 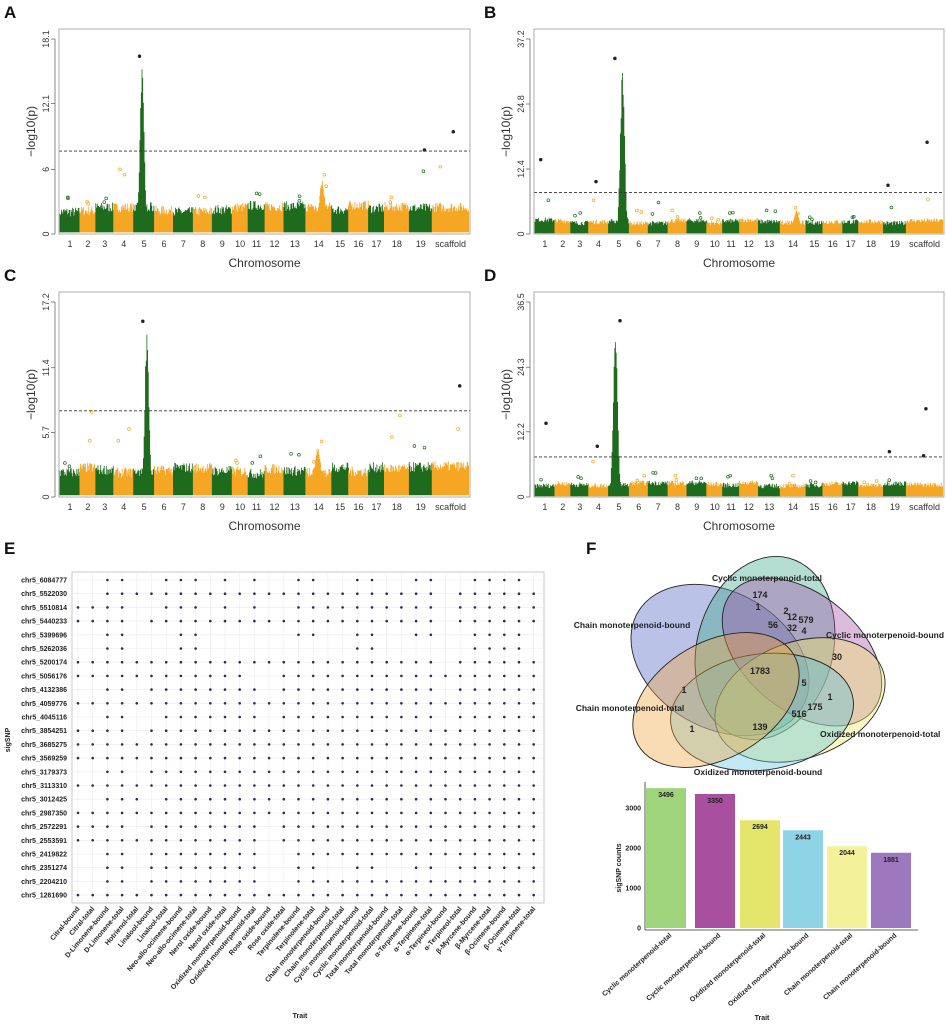 I want to click on chromosome-label: scaffold, so click(x=924, y=244).